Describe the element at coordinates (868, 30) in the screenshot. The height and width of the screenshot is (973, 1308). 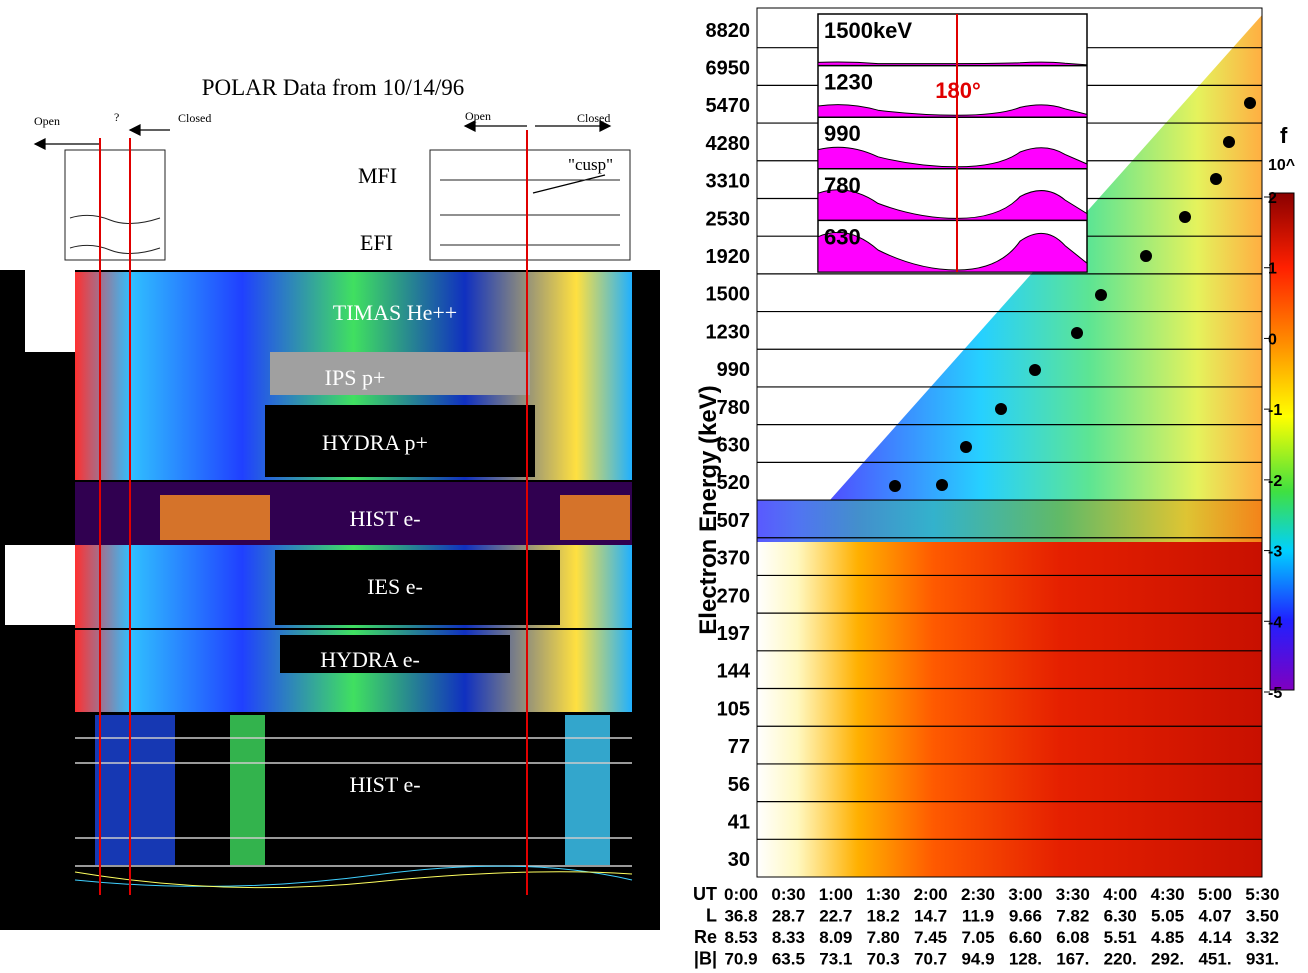
I see `inset-label: 1500keV` at that location.